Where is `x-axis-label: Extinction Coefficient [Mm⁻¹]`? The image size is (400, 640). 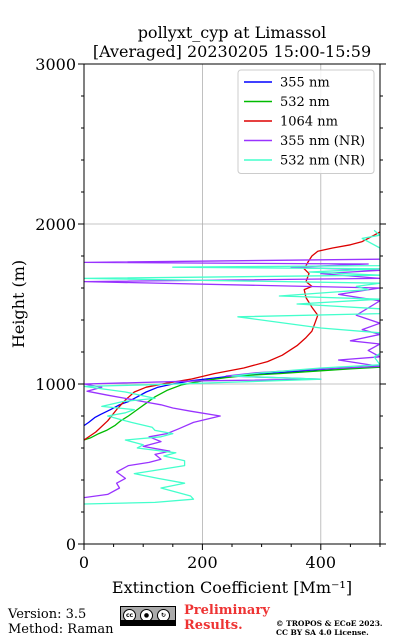 x-axis-label: Extinction Coefficient [Mm⁻¹] is located at coordinates (232, 587).